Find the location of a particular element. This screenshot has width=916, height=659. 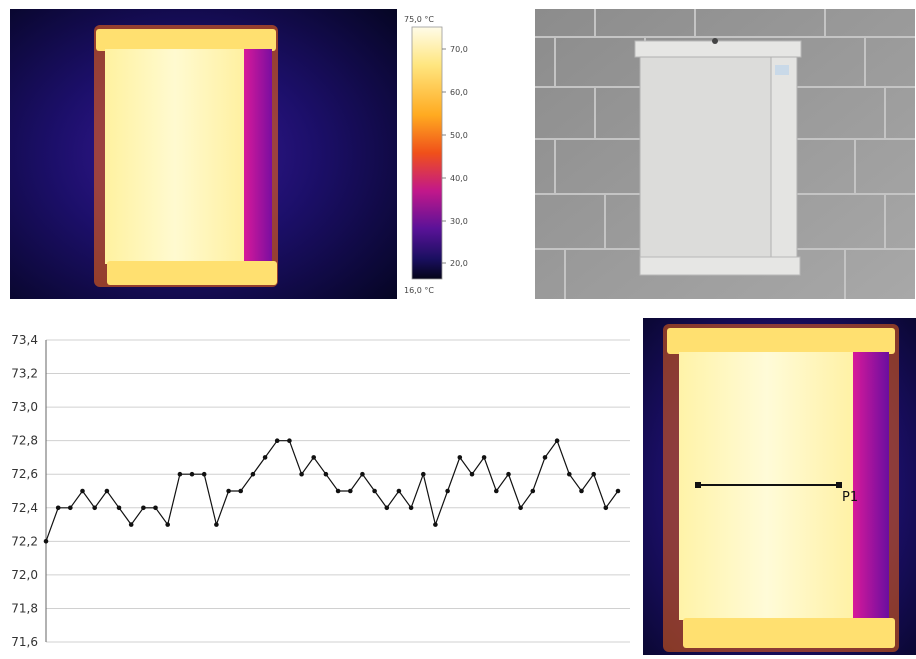

y-tick-label: 72,6 is located at coordinates (24, 474).